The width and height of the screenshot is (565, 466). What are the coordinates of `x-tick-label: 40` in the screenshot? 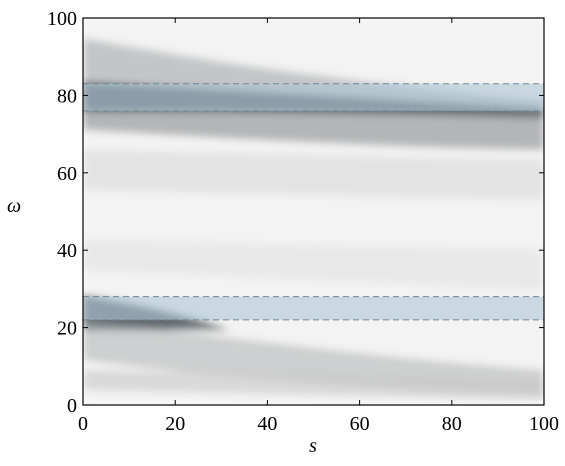 It's located at (267, 424).